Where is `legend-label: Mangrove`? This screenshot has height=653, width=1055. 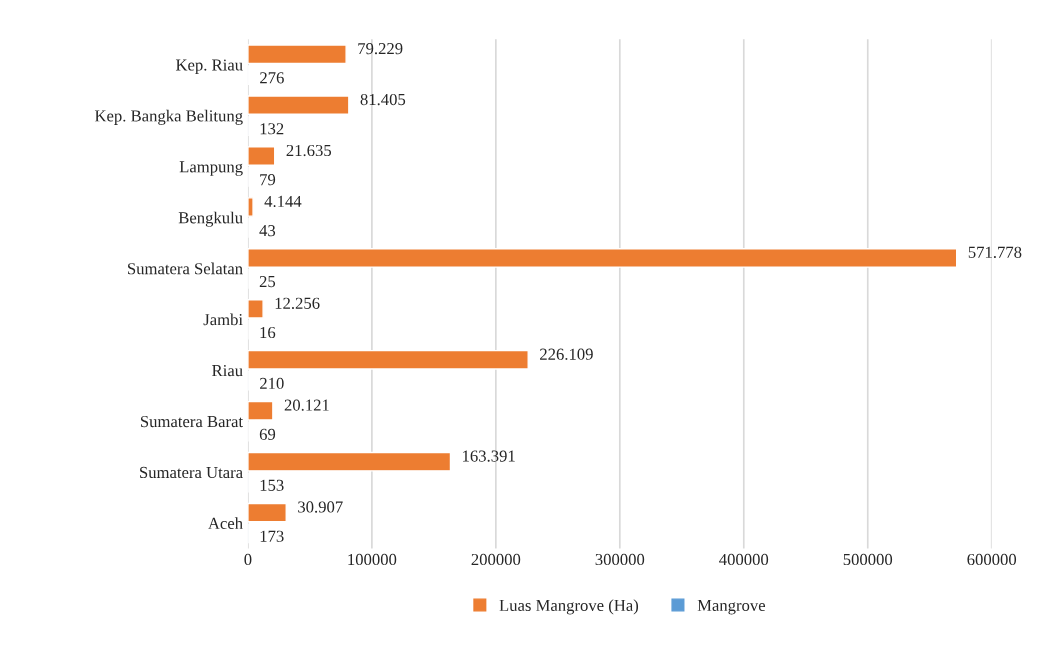
legend-label: Mangrove is located at coordinates (731, 607).